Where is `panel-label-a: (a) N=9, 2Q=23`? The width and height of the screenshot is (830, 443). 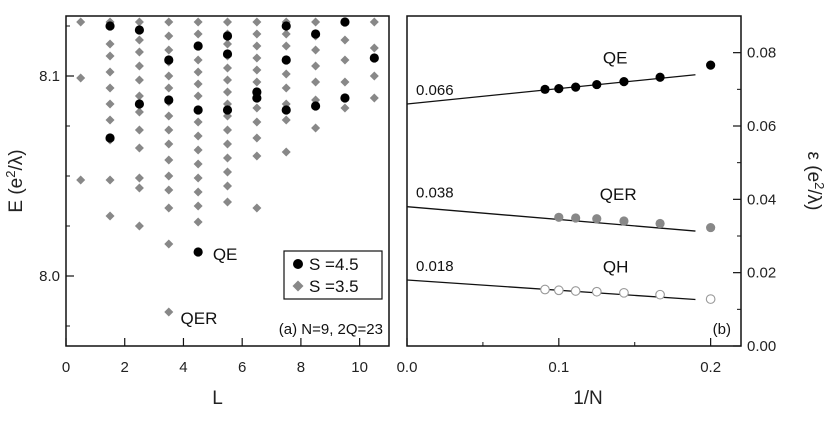 panel-label-a: (a) N=9, 2Q=23 is located at coordinates (331, 329).